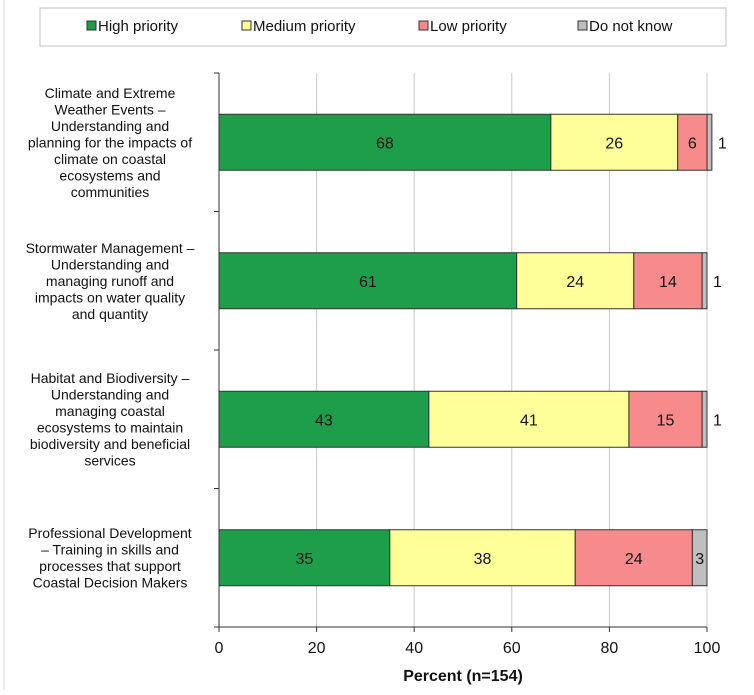 This screenshot has width=754, height=695. I want to click on data-label-3-2: 24, so click(634, 559).